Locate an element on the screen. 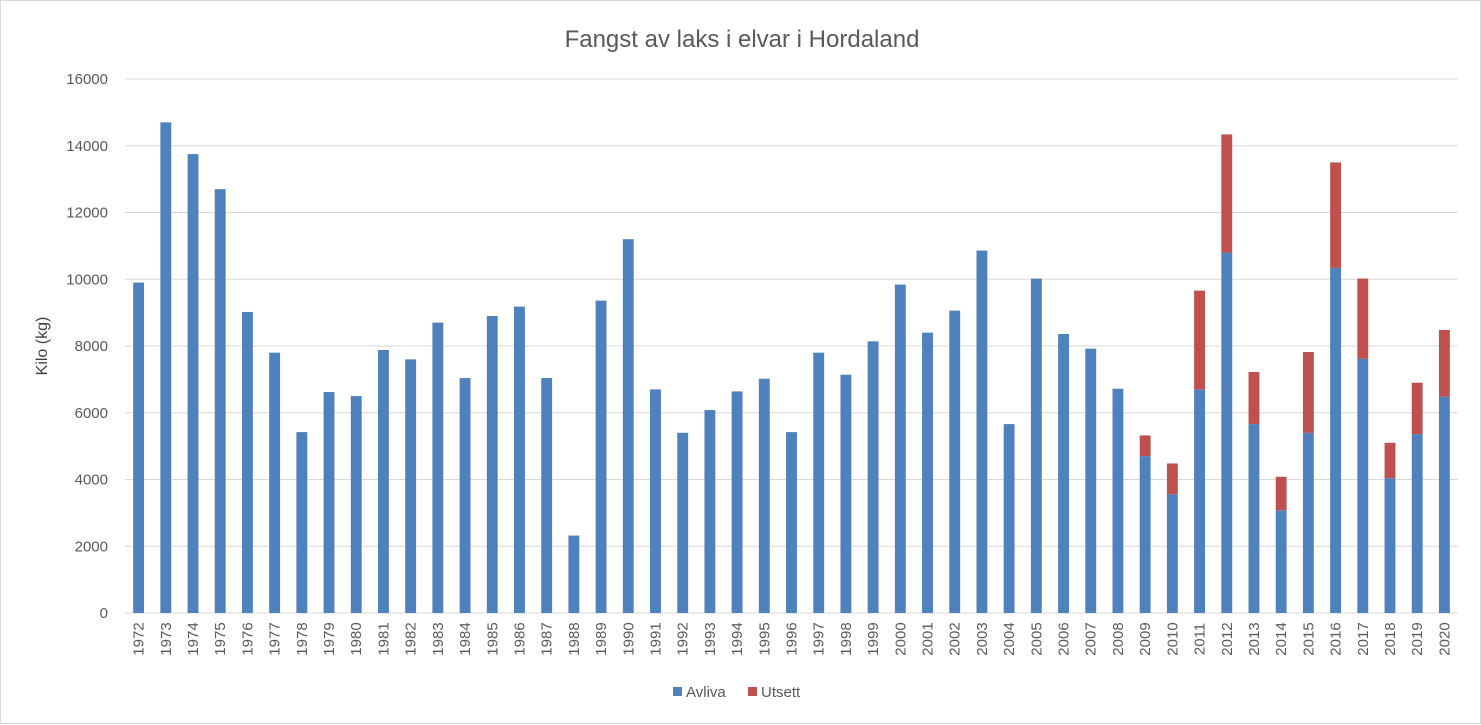  x-tick-label: 2018 is located at coordinates (1390, 638).